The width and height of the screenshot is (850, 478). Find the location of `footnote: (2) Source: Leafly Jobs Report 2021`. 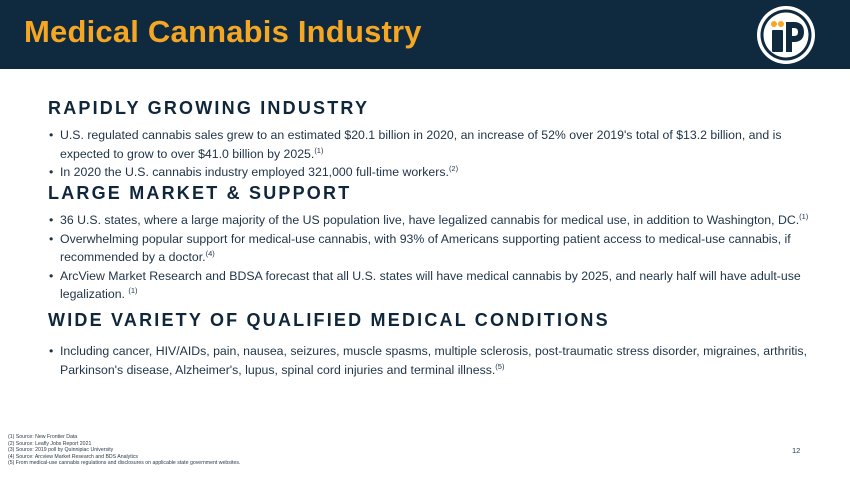

footnote: (2) Source: Leafly Jobs Report 2021 is located at coordinates (50, 443).